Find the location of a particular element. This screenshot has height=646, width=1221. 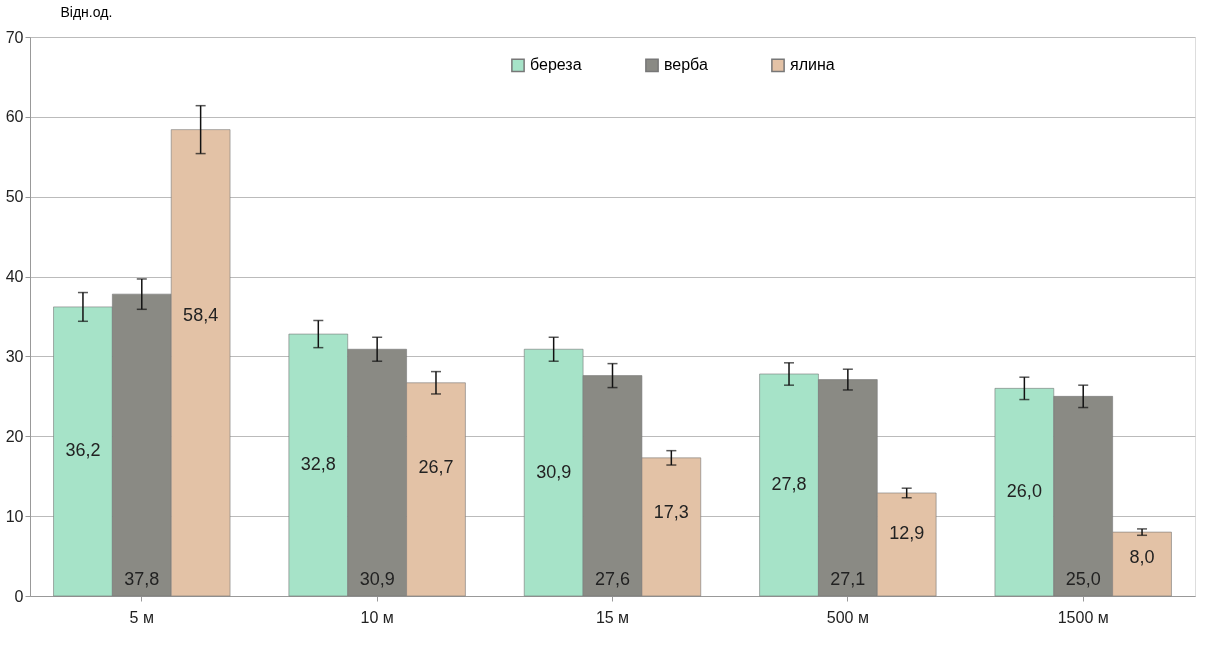

data-label: 27,6 is located at coordinates (612, 579).